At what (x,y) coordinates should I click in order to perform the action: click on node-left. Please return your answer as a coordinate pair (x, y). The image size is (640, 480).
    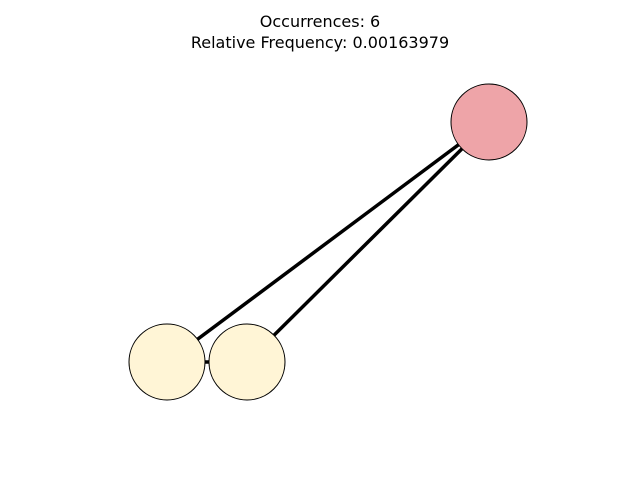
    Looking at the image, I should click on (167, 362).